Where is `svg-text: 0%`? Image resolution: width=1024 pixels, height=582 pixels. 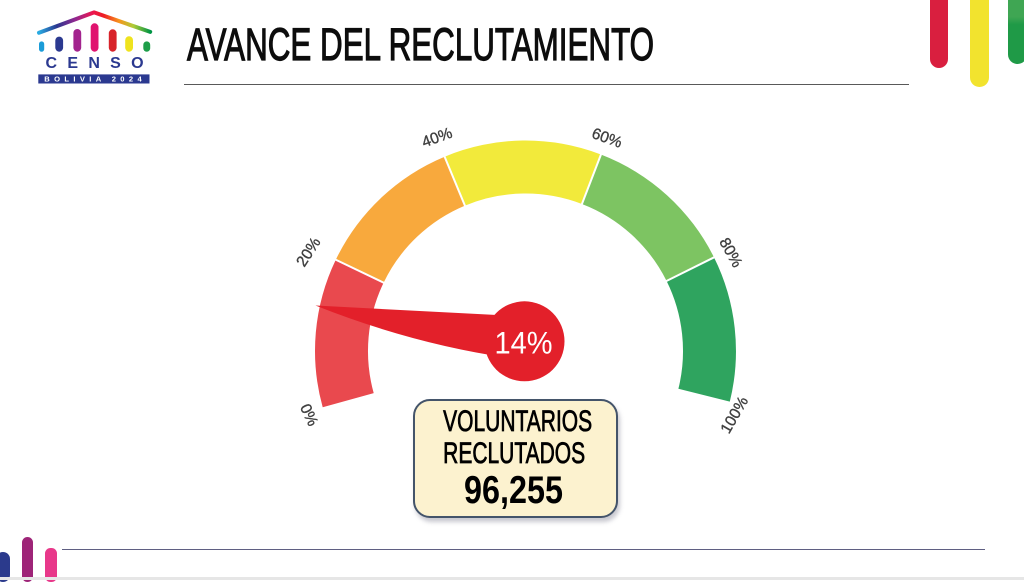
svg-text: 0% is located at coordinates (308, 415).